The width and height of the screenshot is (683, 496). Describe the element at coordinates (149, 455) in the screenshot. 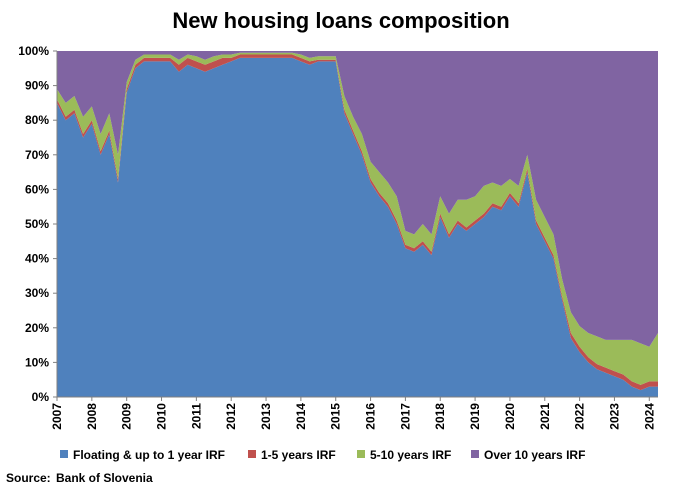

I see `legend-label: Floating & up to 1 year IRF` at that location.